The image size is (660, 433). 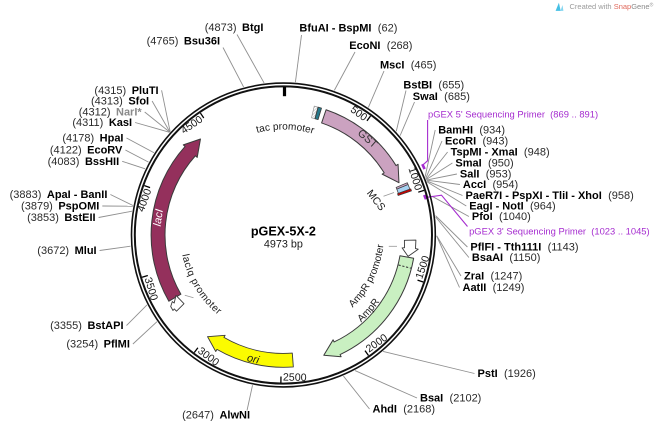 I want to click on svg-text: (3355)BstAPI, so click(x=86, y=326).